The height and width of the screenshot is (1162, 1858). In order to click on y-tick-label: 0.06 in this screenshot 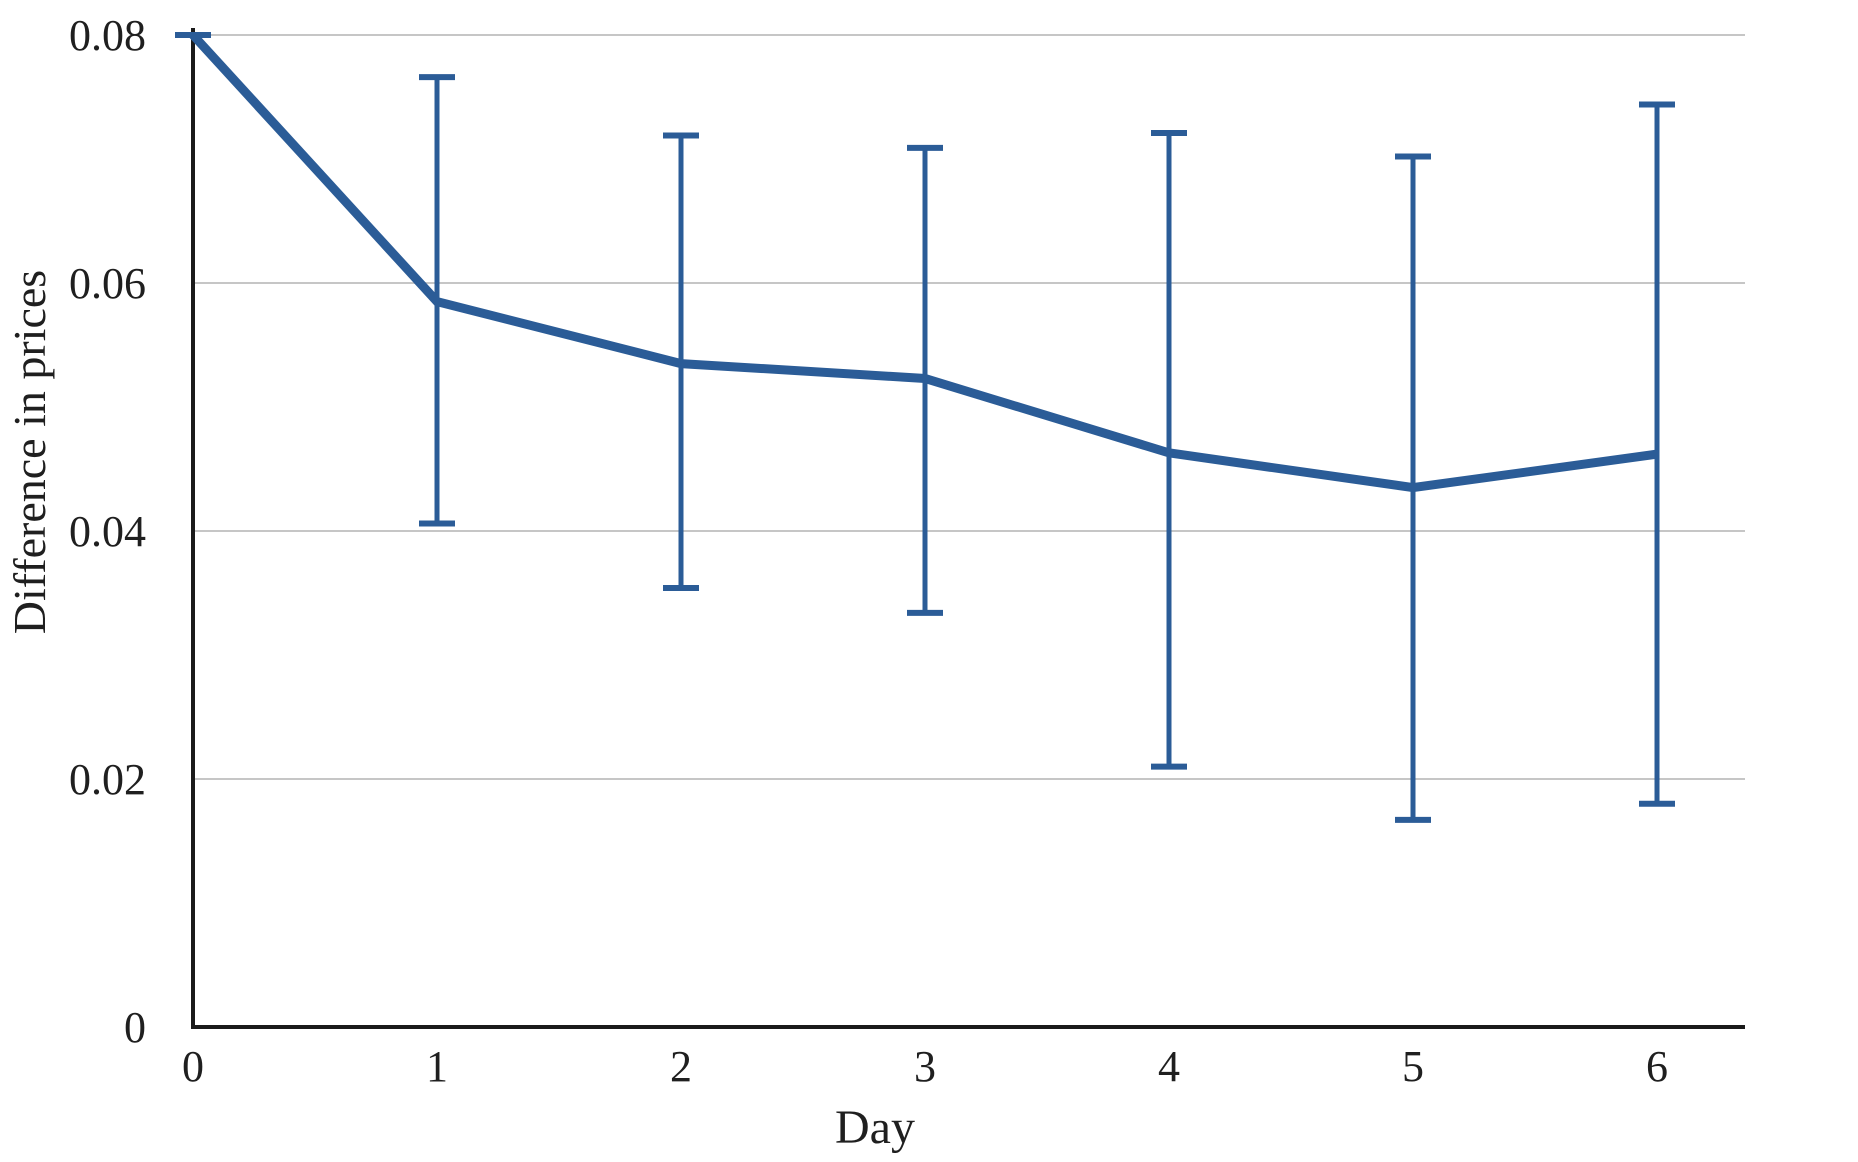, I will do `click(107, 283)`.